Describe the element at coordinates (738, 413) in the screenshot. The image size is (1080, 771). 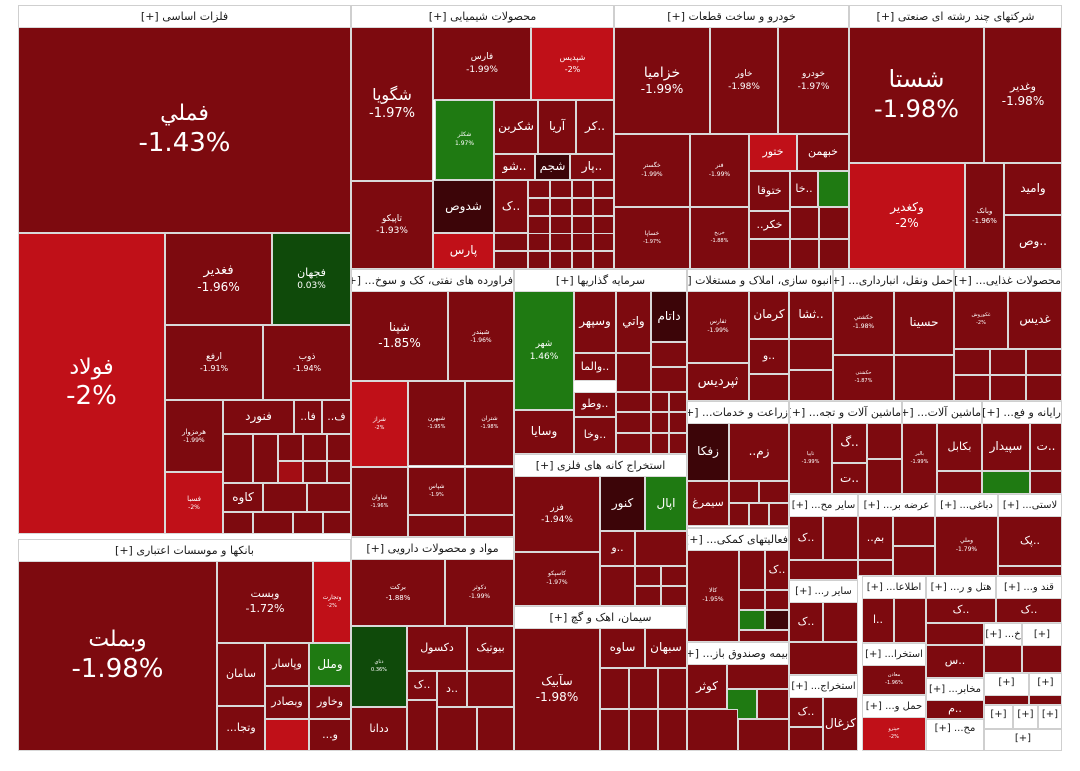
I see `sector-header: زراعت و خدمات... [+]` at that location.